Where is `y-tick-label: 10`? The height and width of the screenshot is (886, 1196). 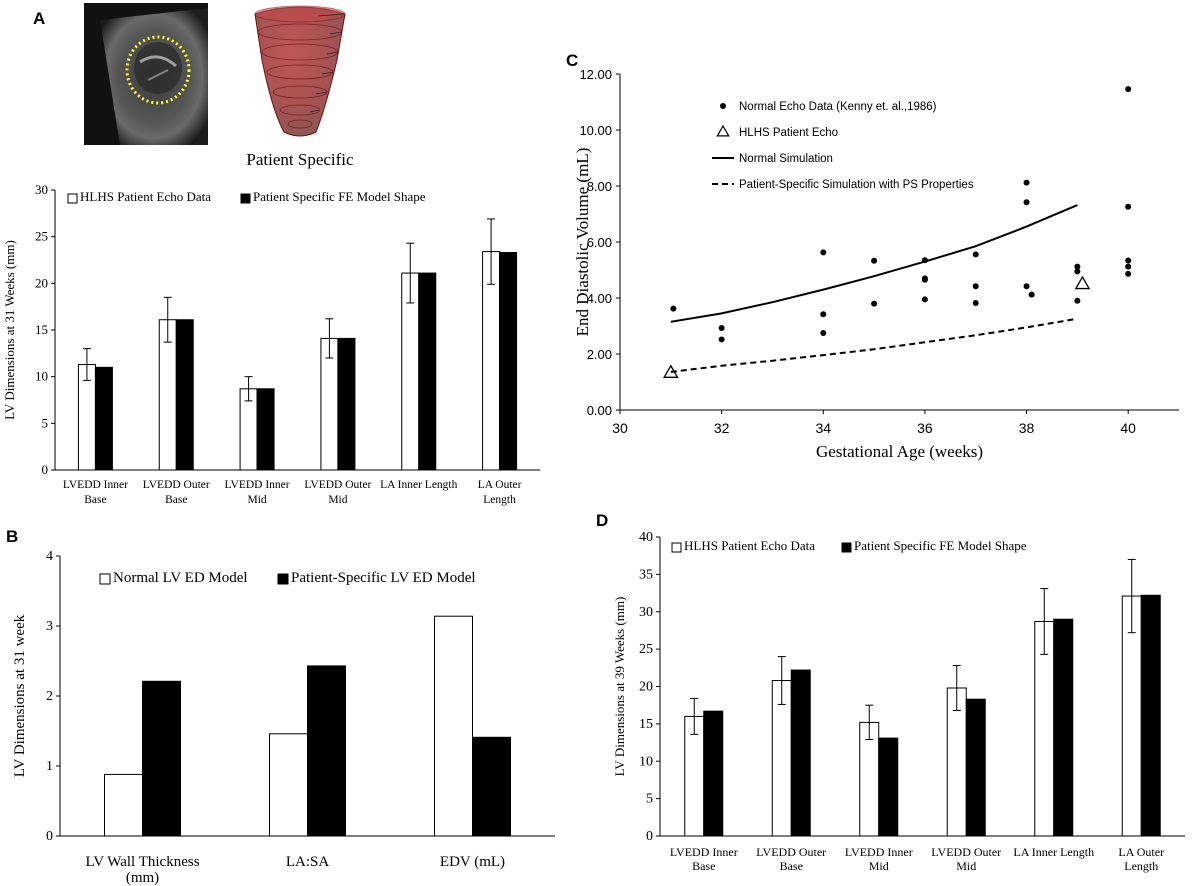
y-tick-label: 10 is located at coordinates (646, 761).